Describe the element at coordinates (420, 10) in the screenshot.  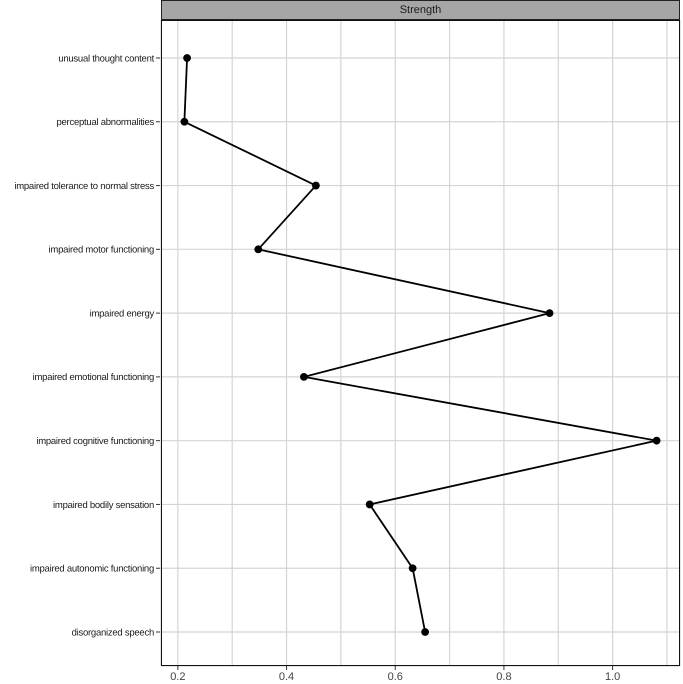
I see `chart-title: Strength` at that location.